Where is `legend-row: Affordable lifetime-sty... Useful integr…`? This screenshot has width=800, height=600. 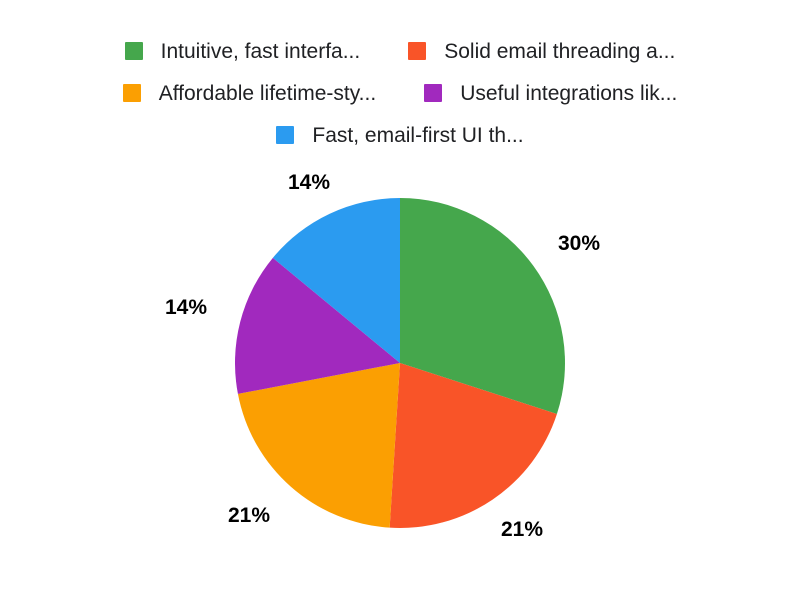 legend-row: Affordable lifetime-sty... Useful integr… is located at coordinates (400, 93).